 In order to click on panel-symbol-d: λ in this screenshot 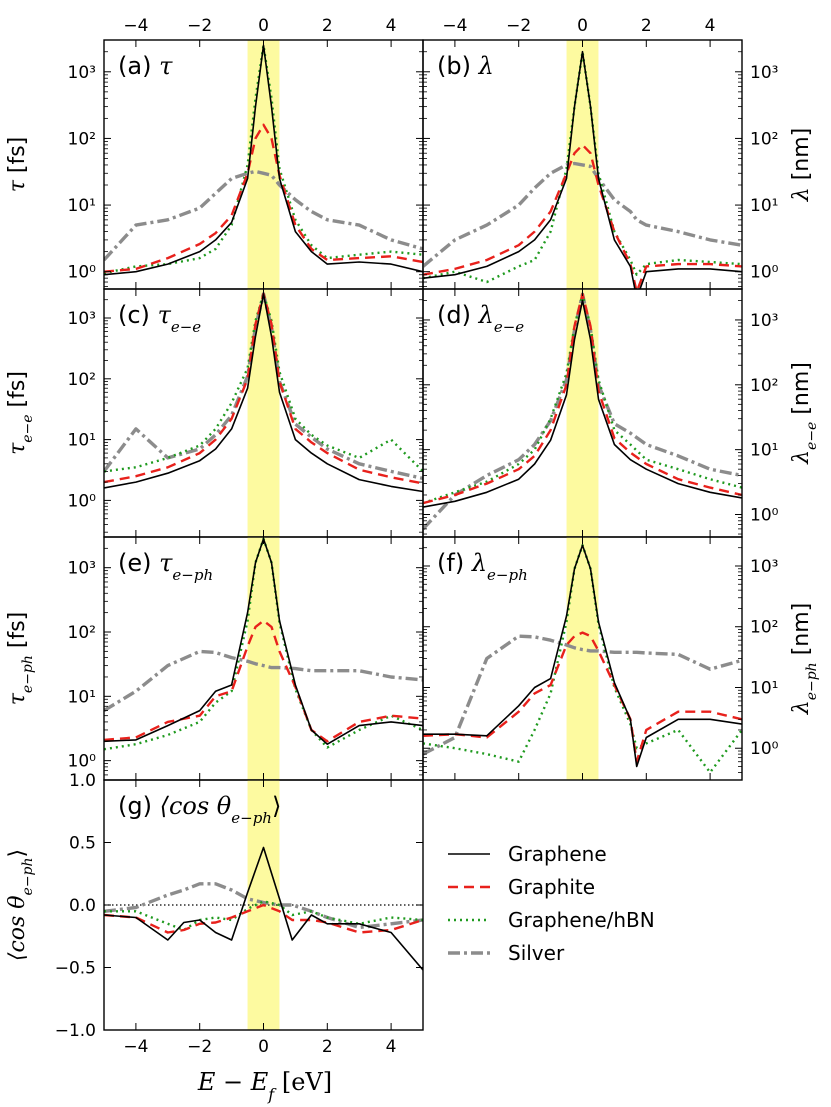, I will do `click(486, 315)`.